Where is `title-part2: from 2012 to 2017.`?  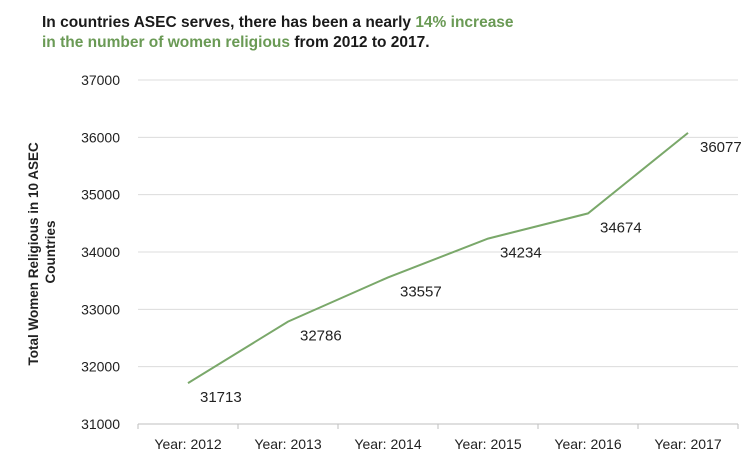
title-part2: from 2012 to 2017. is located at coordinates (360, 42).